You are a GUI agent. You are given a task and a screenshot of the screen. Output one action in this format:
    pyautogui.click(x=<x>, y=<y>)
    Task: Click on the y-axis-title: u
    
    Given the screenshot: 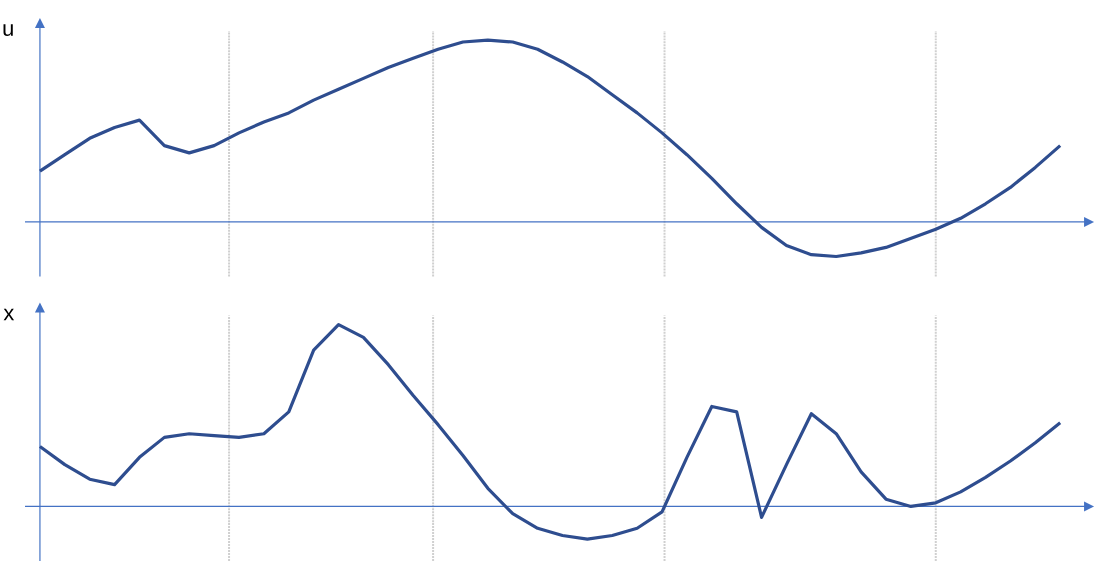 What is the action you would take?
    pyautogui.click(x=8, y=30)
    